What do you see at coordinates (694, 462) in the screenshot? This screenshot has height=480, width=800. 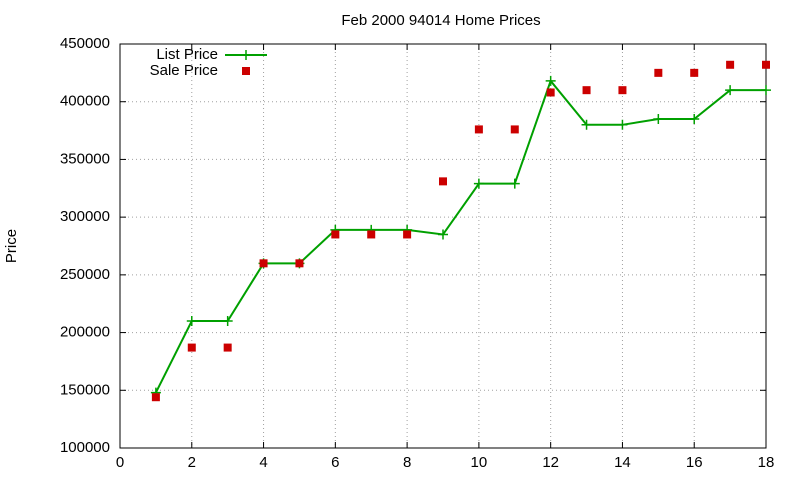 I see `x-tick-label: 16` at bounding box center [694, 462].